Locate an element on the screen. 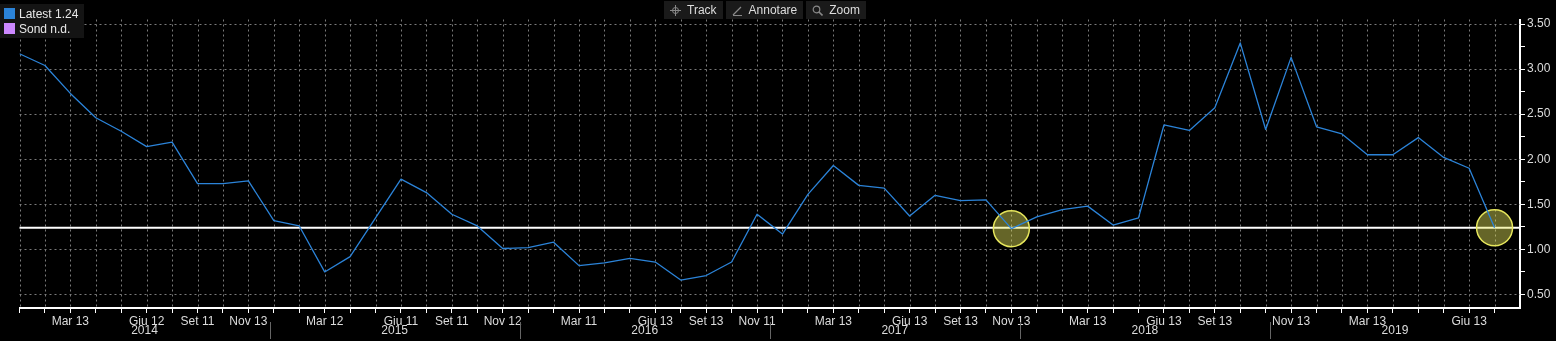 This screenshot has height=341, width=1556. text: Zoom is located at coordinates (844, 10).